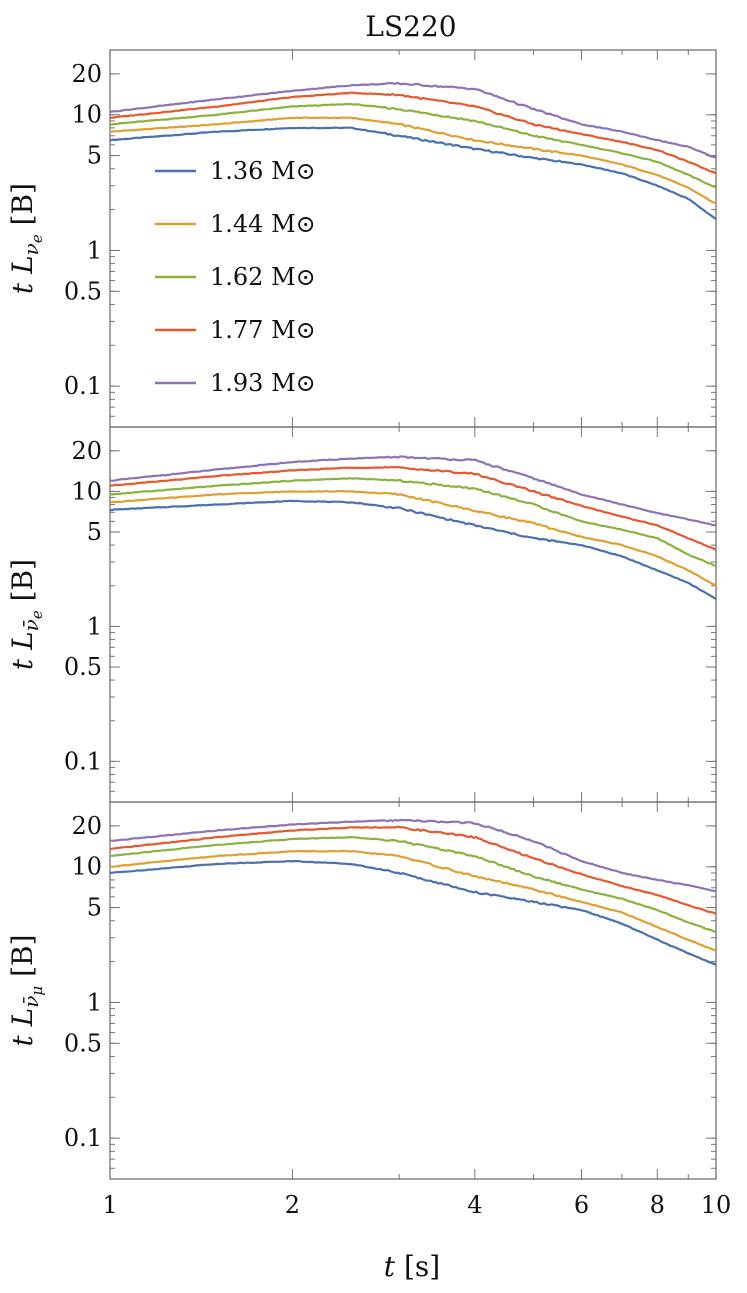  Describe the element at coordinates (109, 1205) in the screenshot. I see `x-tick-label: 1` at that location.